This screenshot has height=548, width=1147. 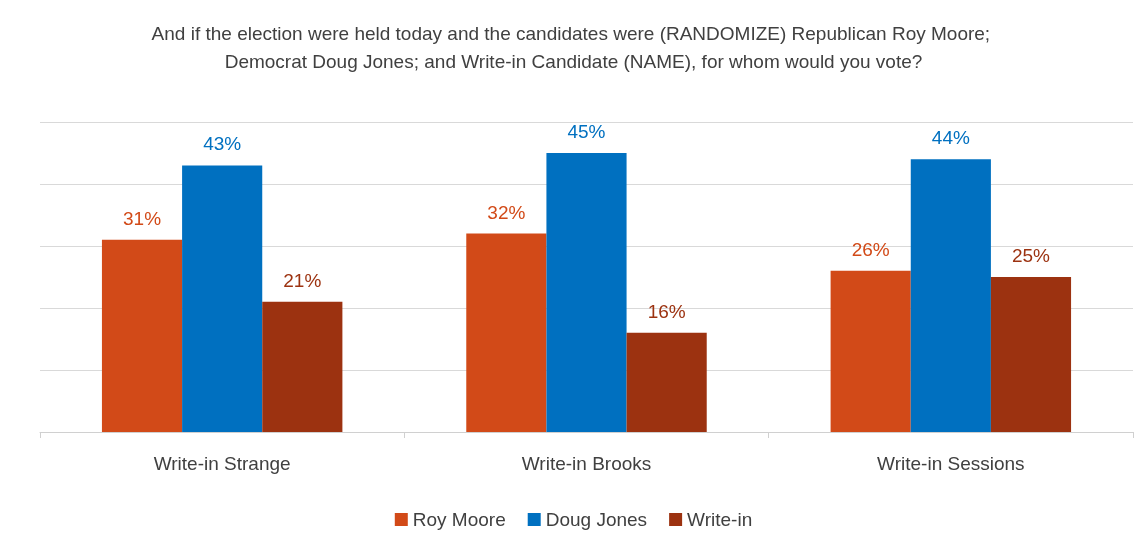 I want to click on x-tick-label: Write-in Brooks, so click(x=586, y=463).